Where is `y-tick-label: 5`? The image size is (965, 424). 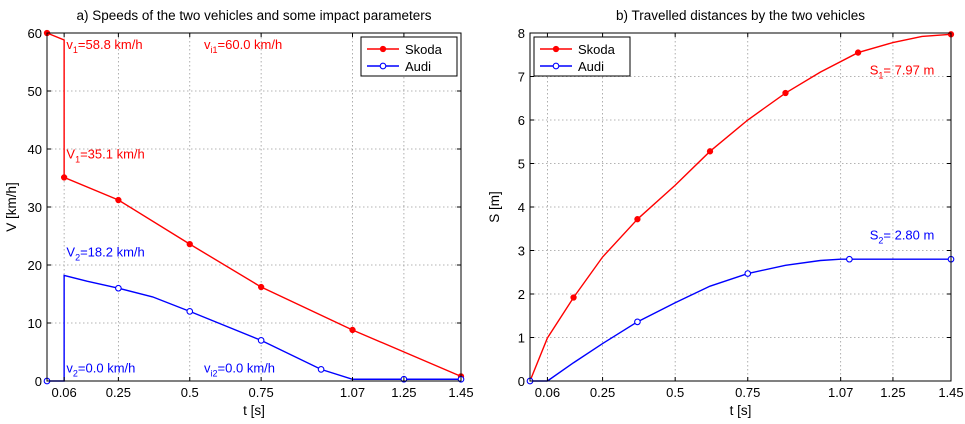
y-tick-label: 5 is located at coordinates (521, 164).